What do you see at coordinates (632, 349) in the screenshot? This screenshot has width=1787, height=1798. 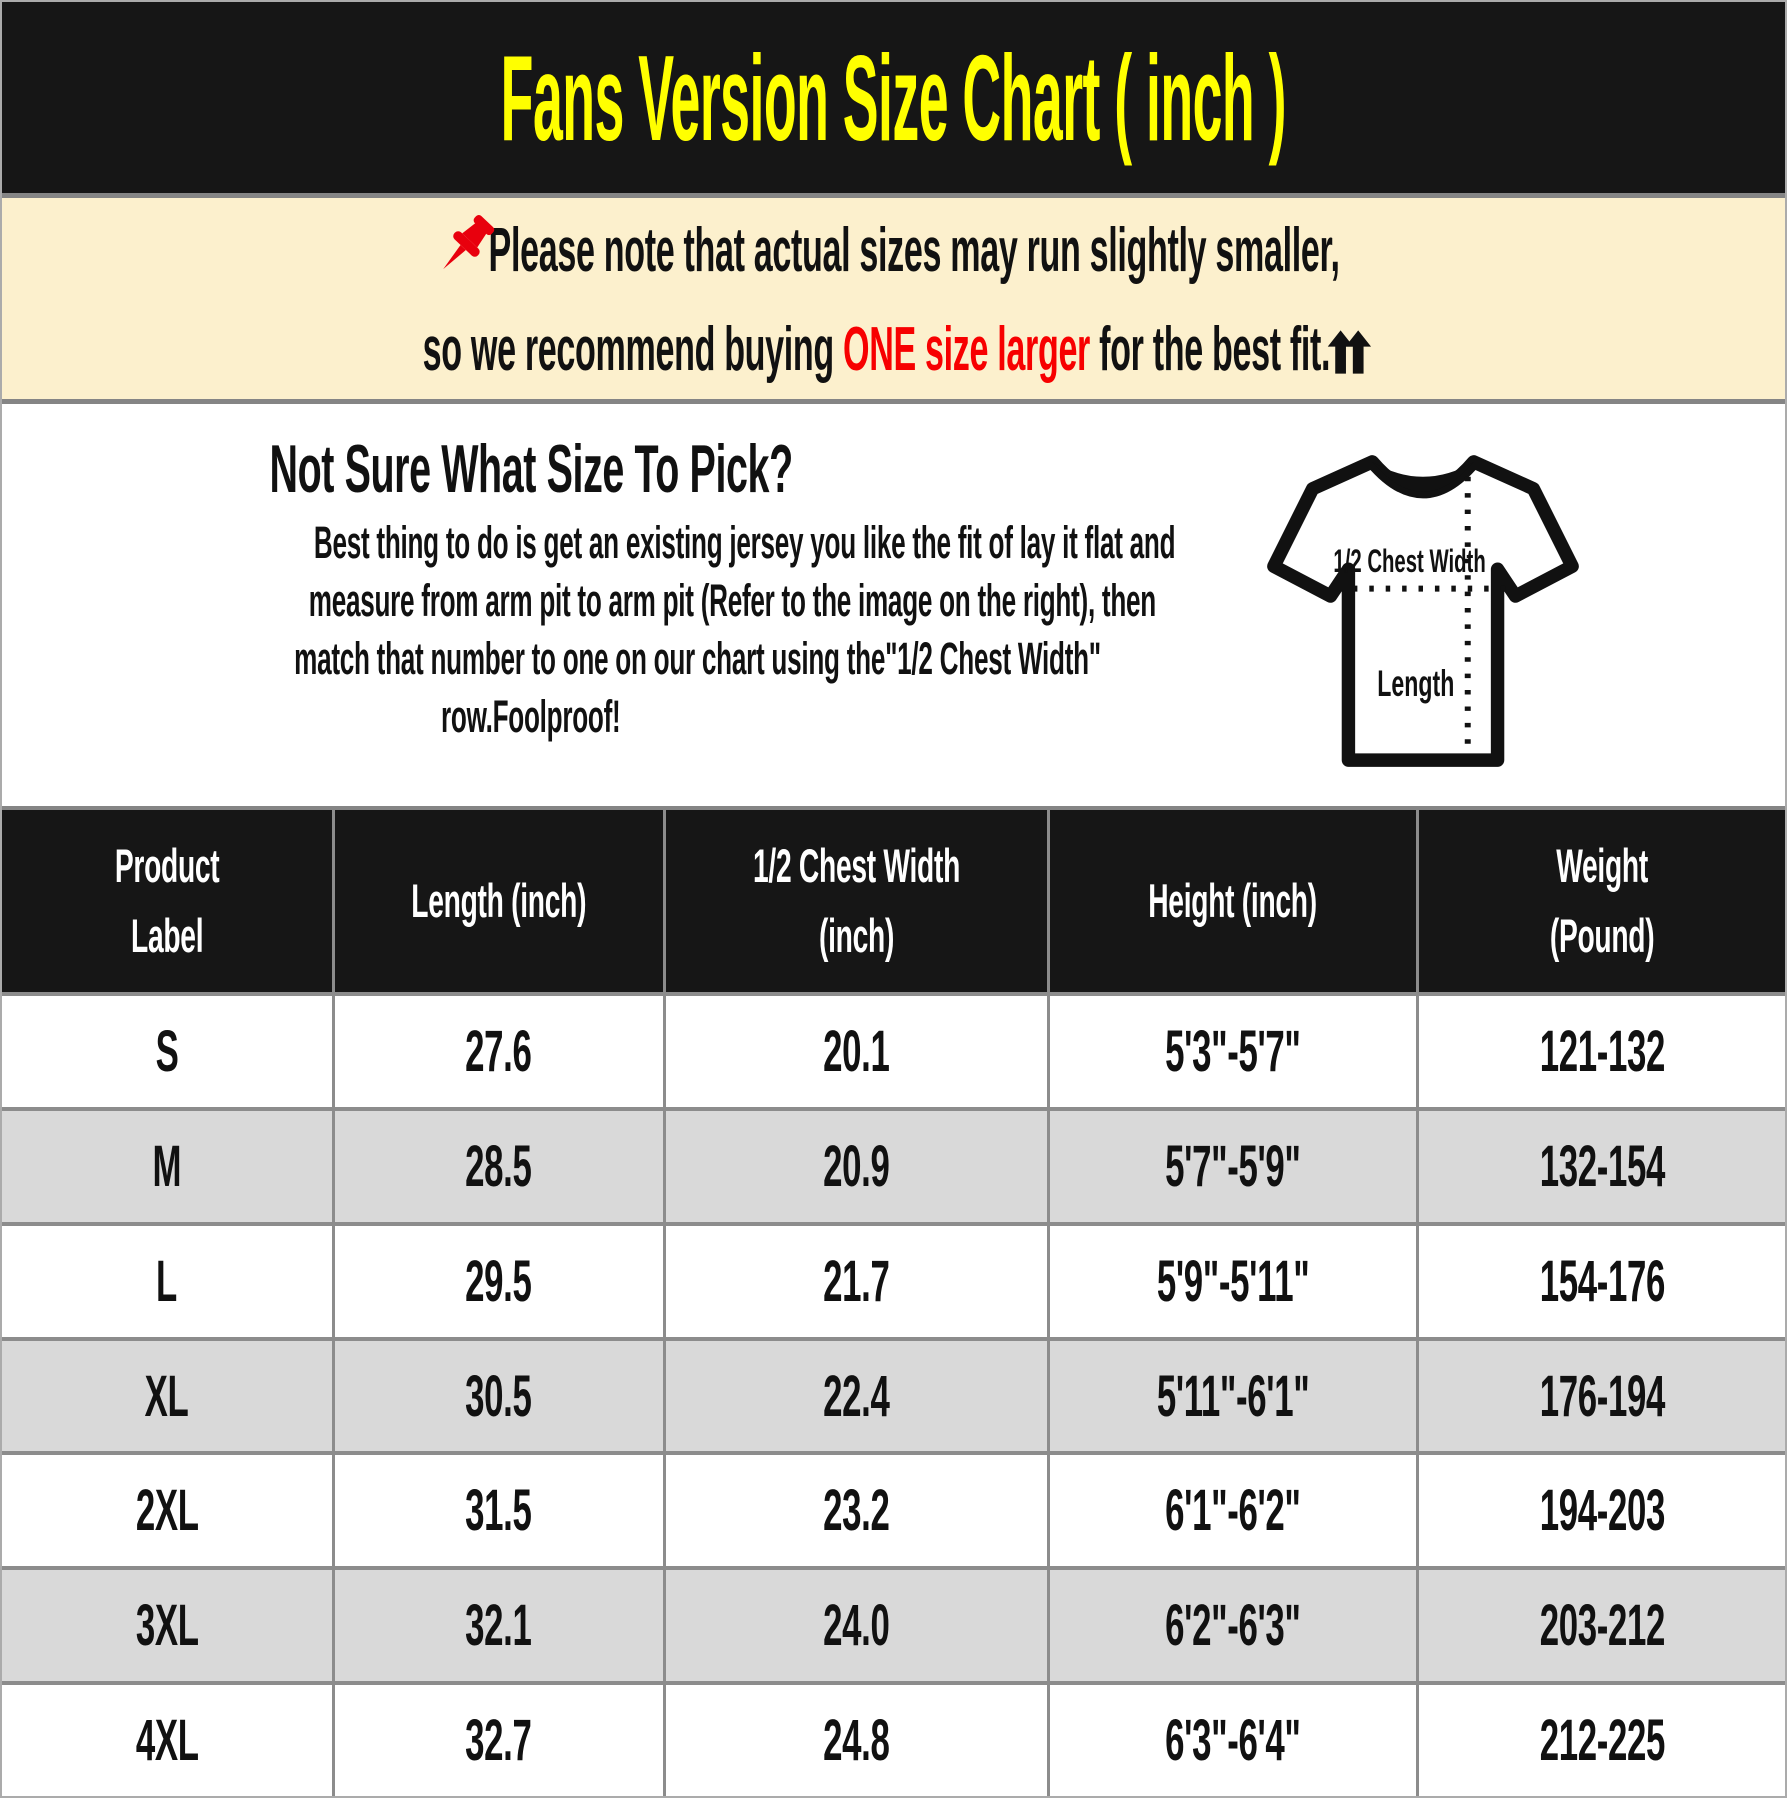 I see `notice-text-2-prefix: so we recommend buying` at bounding box center [632, 349].